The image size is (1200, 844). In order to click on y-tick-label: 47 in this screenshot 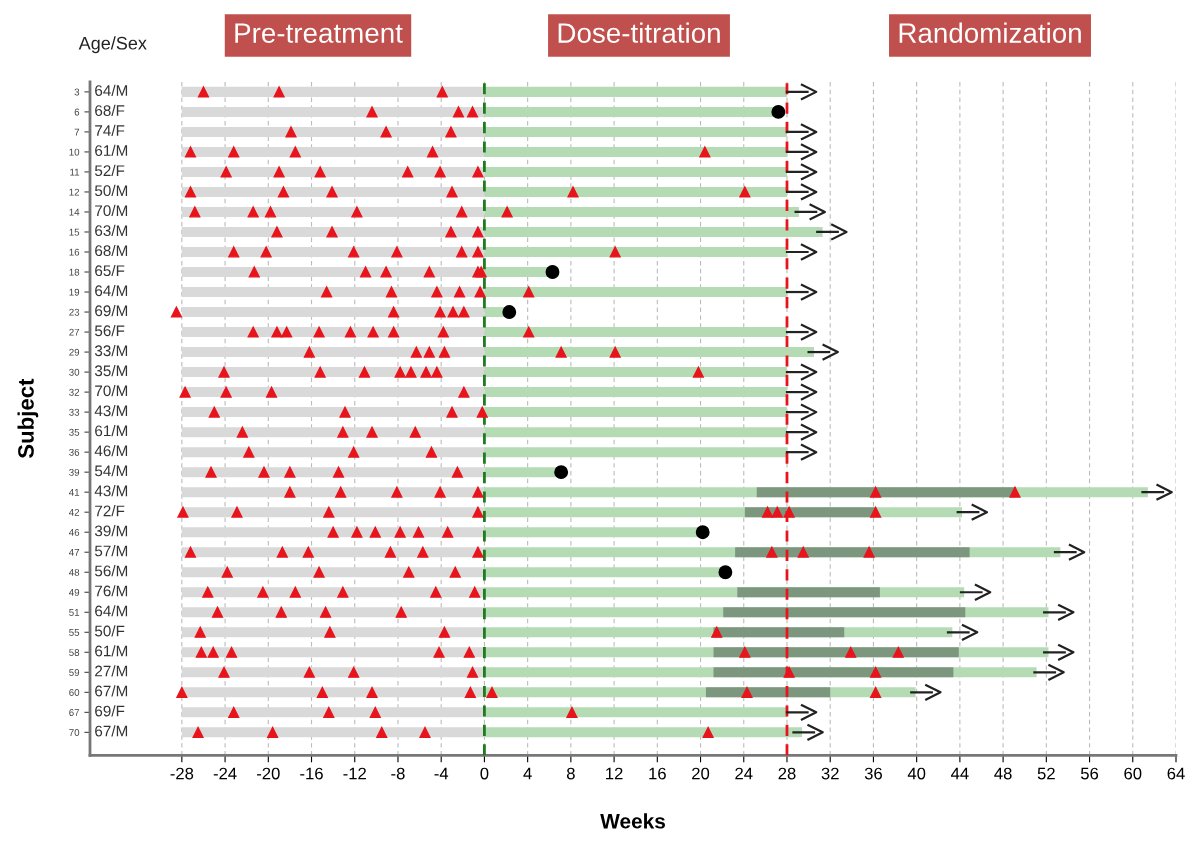, I will do `click(74, 552)`.